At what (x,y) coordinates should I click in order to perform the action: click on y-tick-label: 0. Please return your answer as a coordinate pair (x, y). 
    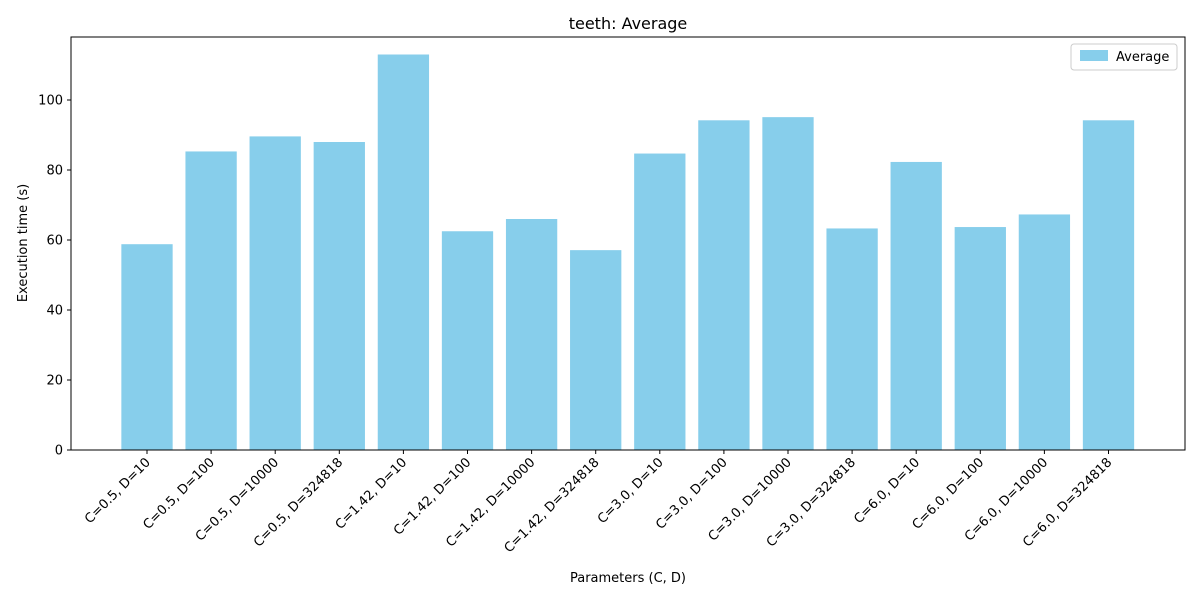
    Looking at the image, I should click on (59, 451).